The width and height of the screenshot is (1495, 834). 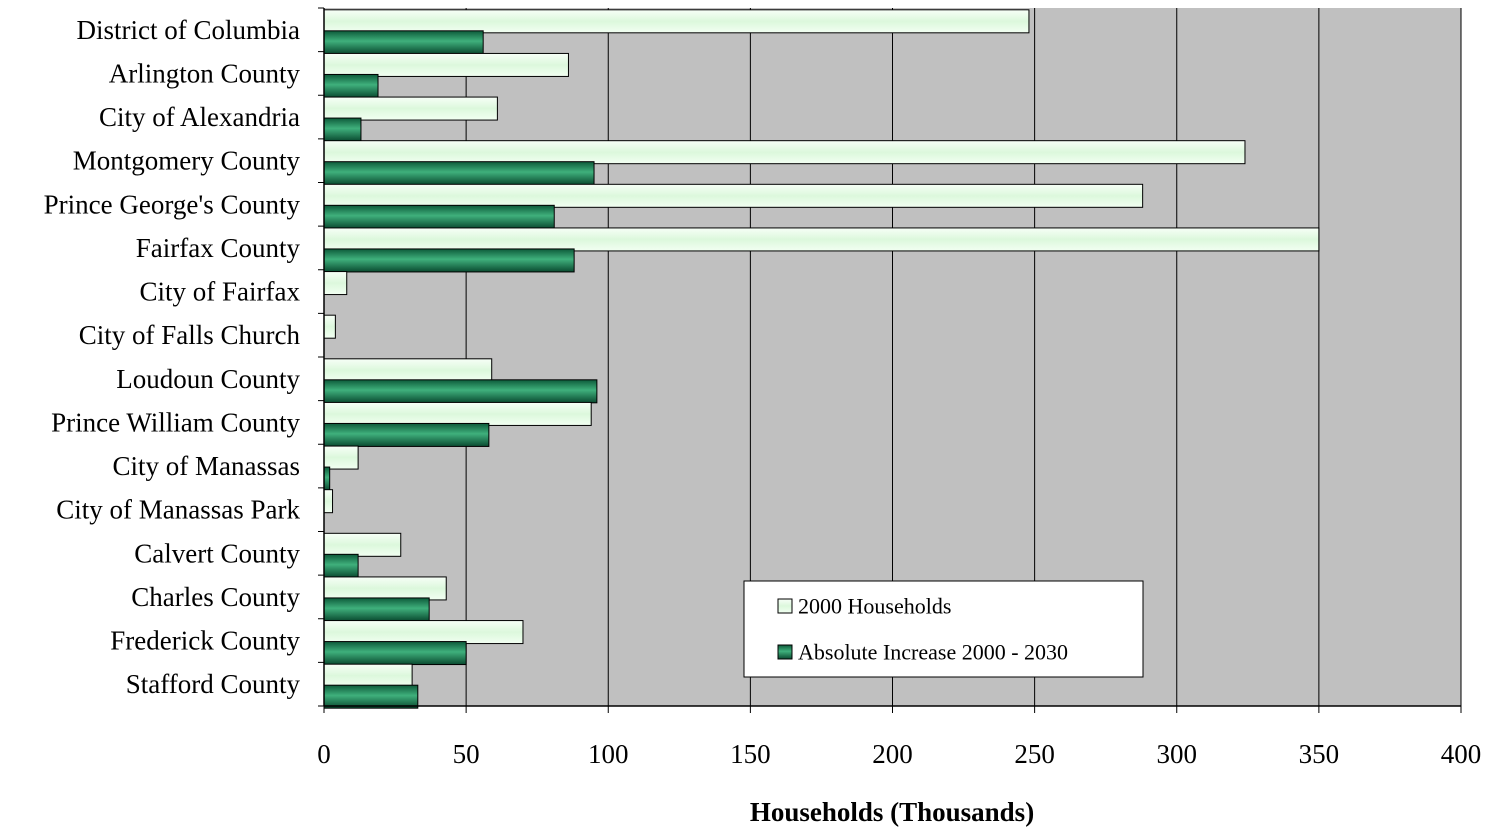 I want to click on x-tick-label-200: 200, so click(x=892, y=754).